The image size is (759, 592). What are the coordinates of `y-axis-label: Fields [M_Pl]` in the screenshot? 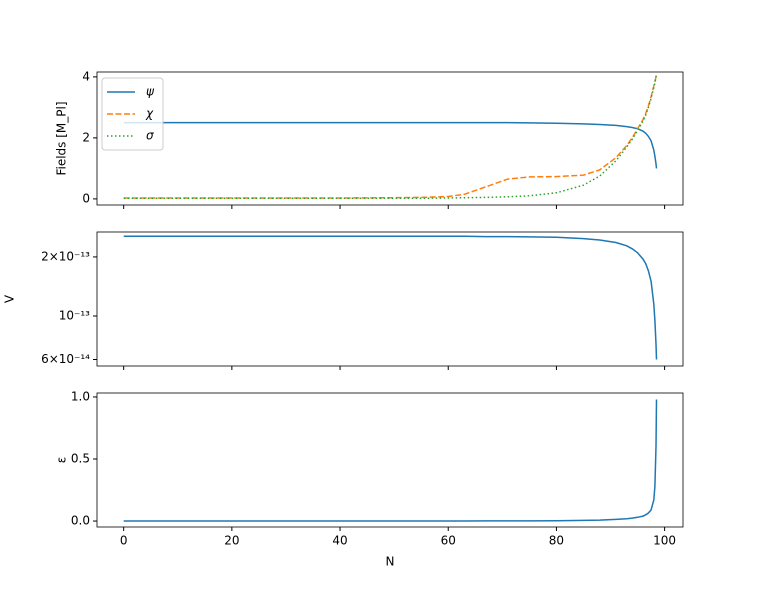 It's located at (62, 138).